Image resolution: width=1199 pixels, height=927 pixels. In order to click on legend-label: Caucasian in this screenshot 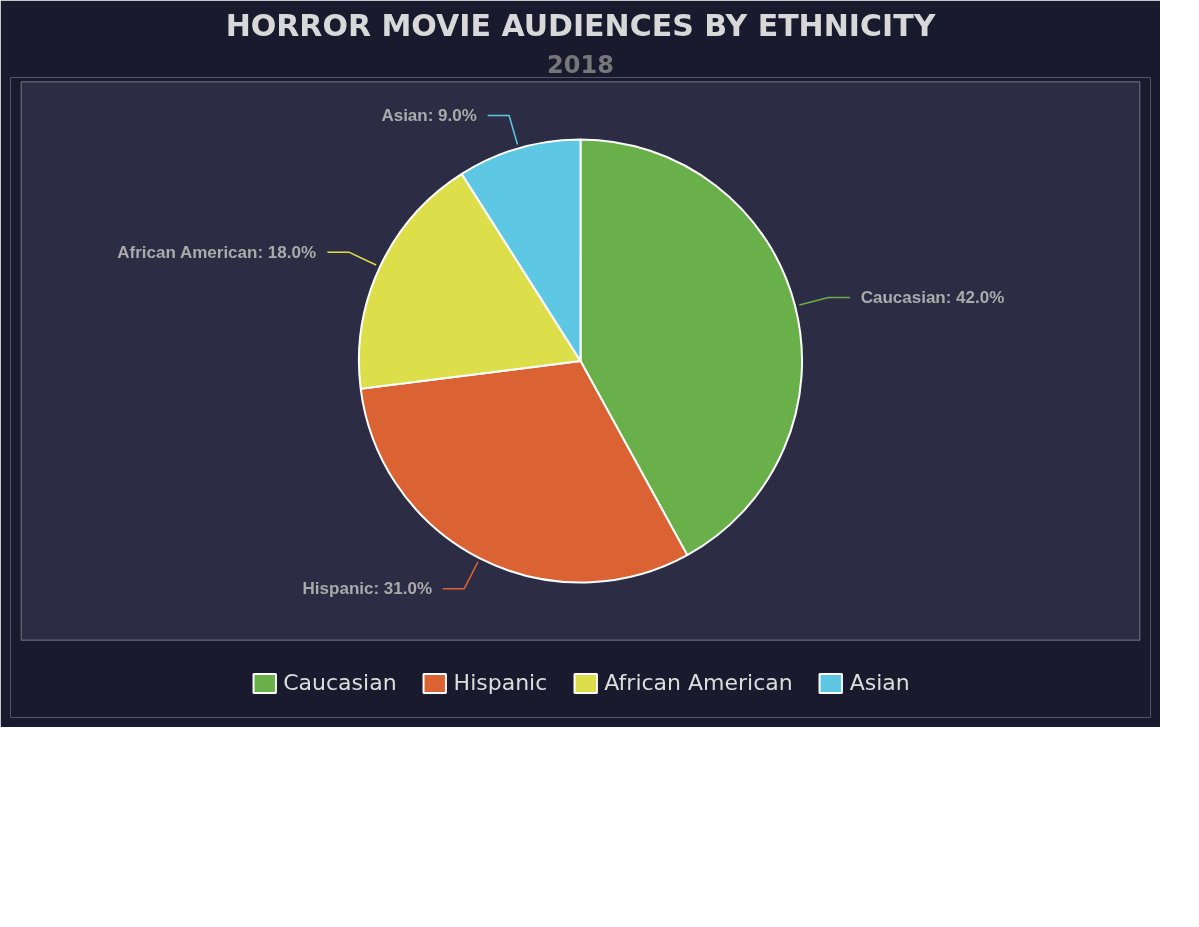, I will do `click(340, 682)`.